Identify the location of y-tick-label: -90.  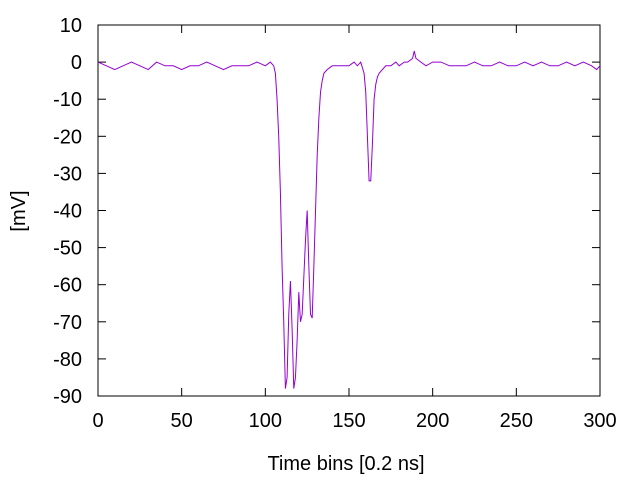
(67, 397).